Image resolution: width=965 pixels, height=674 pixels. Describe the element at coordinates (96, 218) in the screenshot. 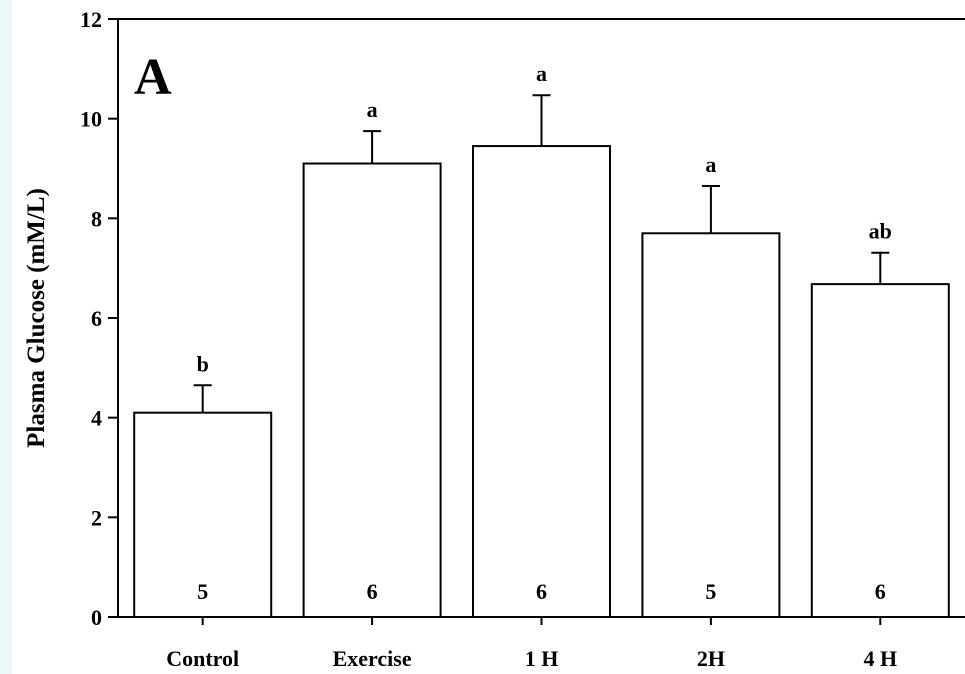

I see `y-tick-label: 8` at that location.